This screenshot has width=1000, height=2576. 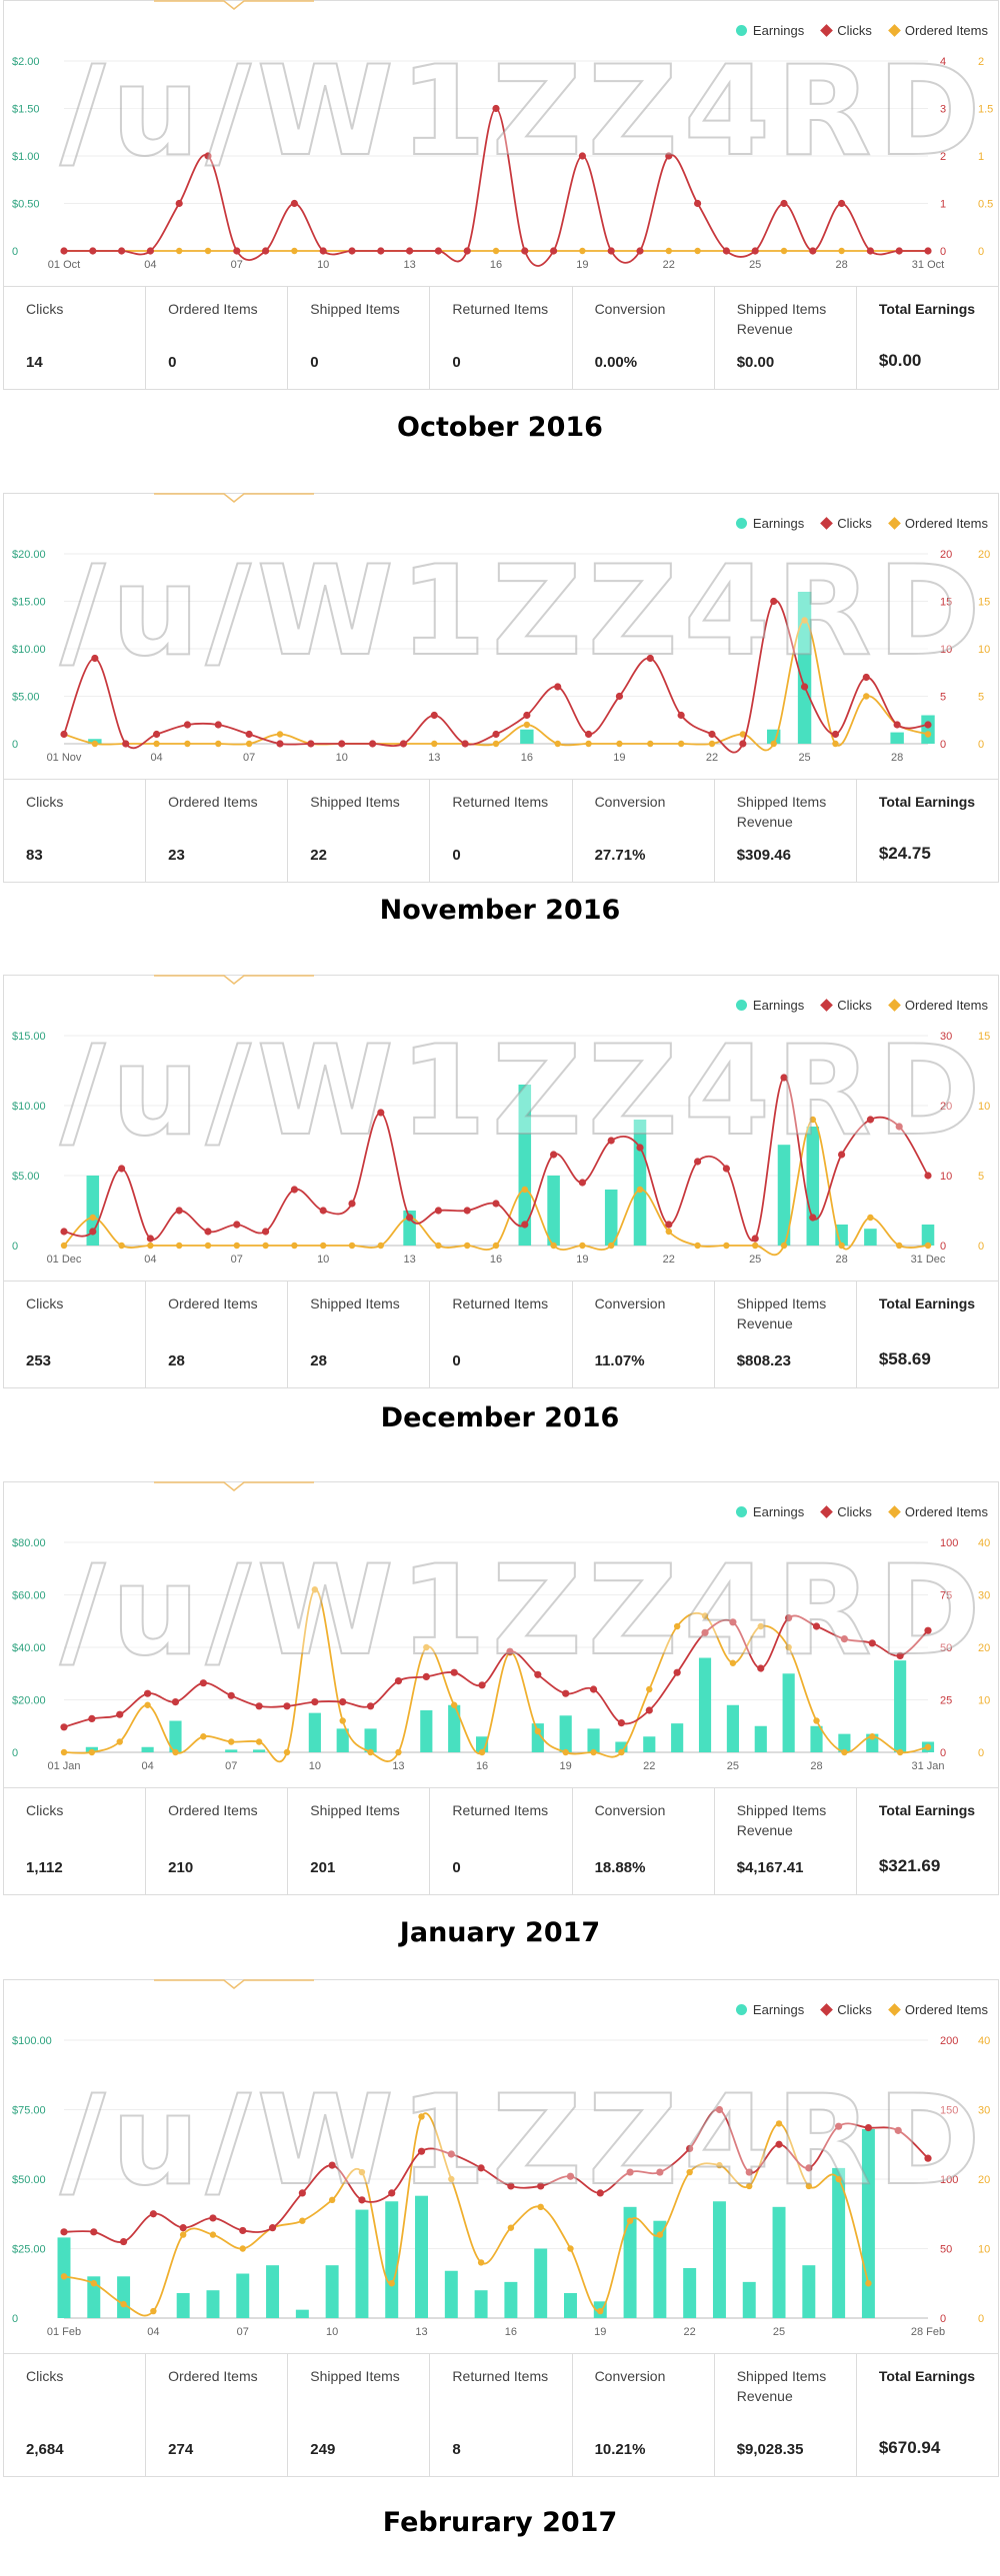 What do you see at coordinates (938, 2009) in the screenshot?
I see `legend-item-ordered: Ordered Items` at bounding box center [938, 2009].